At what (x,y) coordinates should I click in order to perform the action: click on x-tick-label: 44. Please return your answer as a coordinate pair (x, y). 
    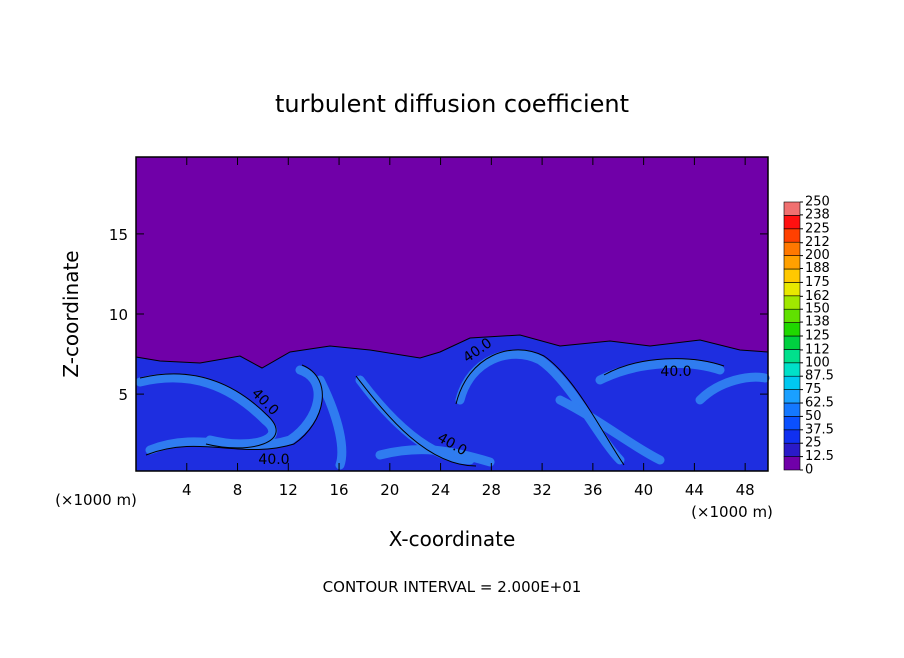
    Looking at the image, I should click on (694, 490).